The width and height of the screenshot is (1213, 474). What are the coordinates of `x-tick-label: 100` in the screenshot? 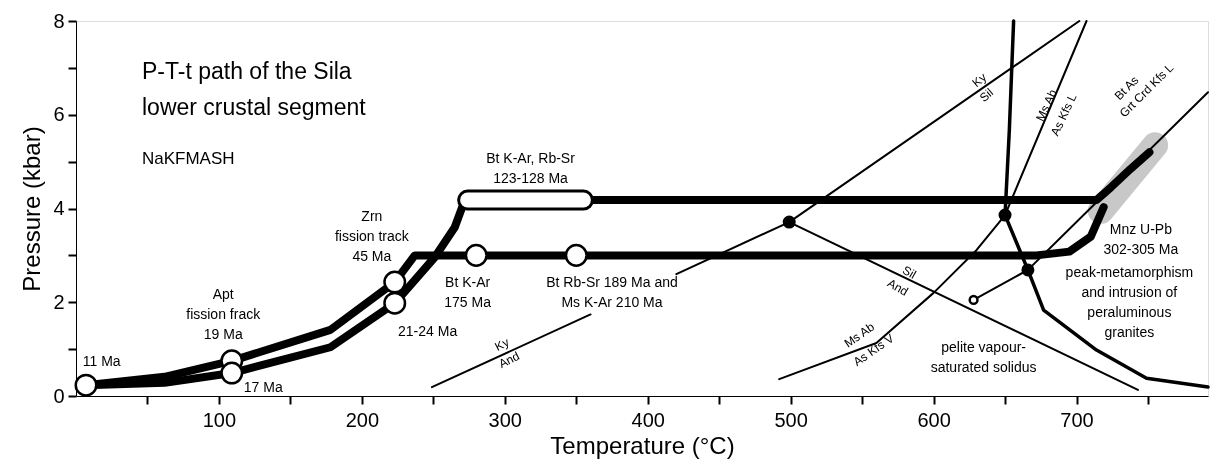 It's located at (219, 419).